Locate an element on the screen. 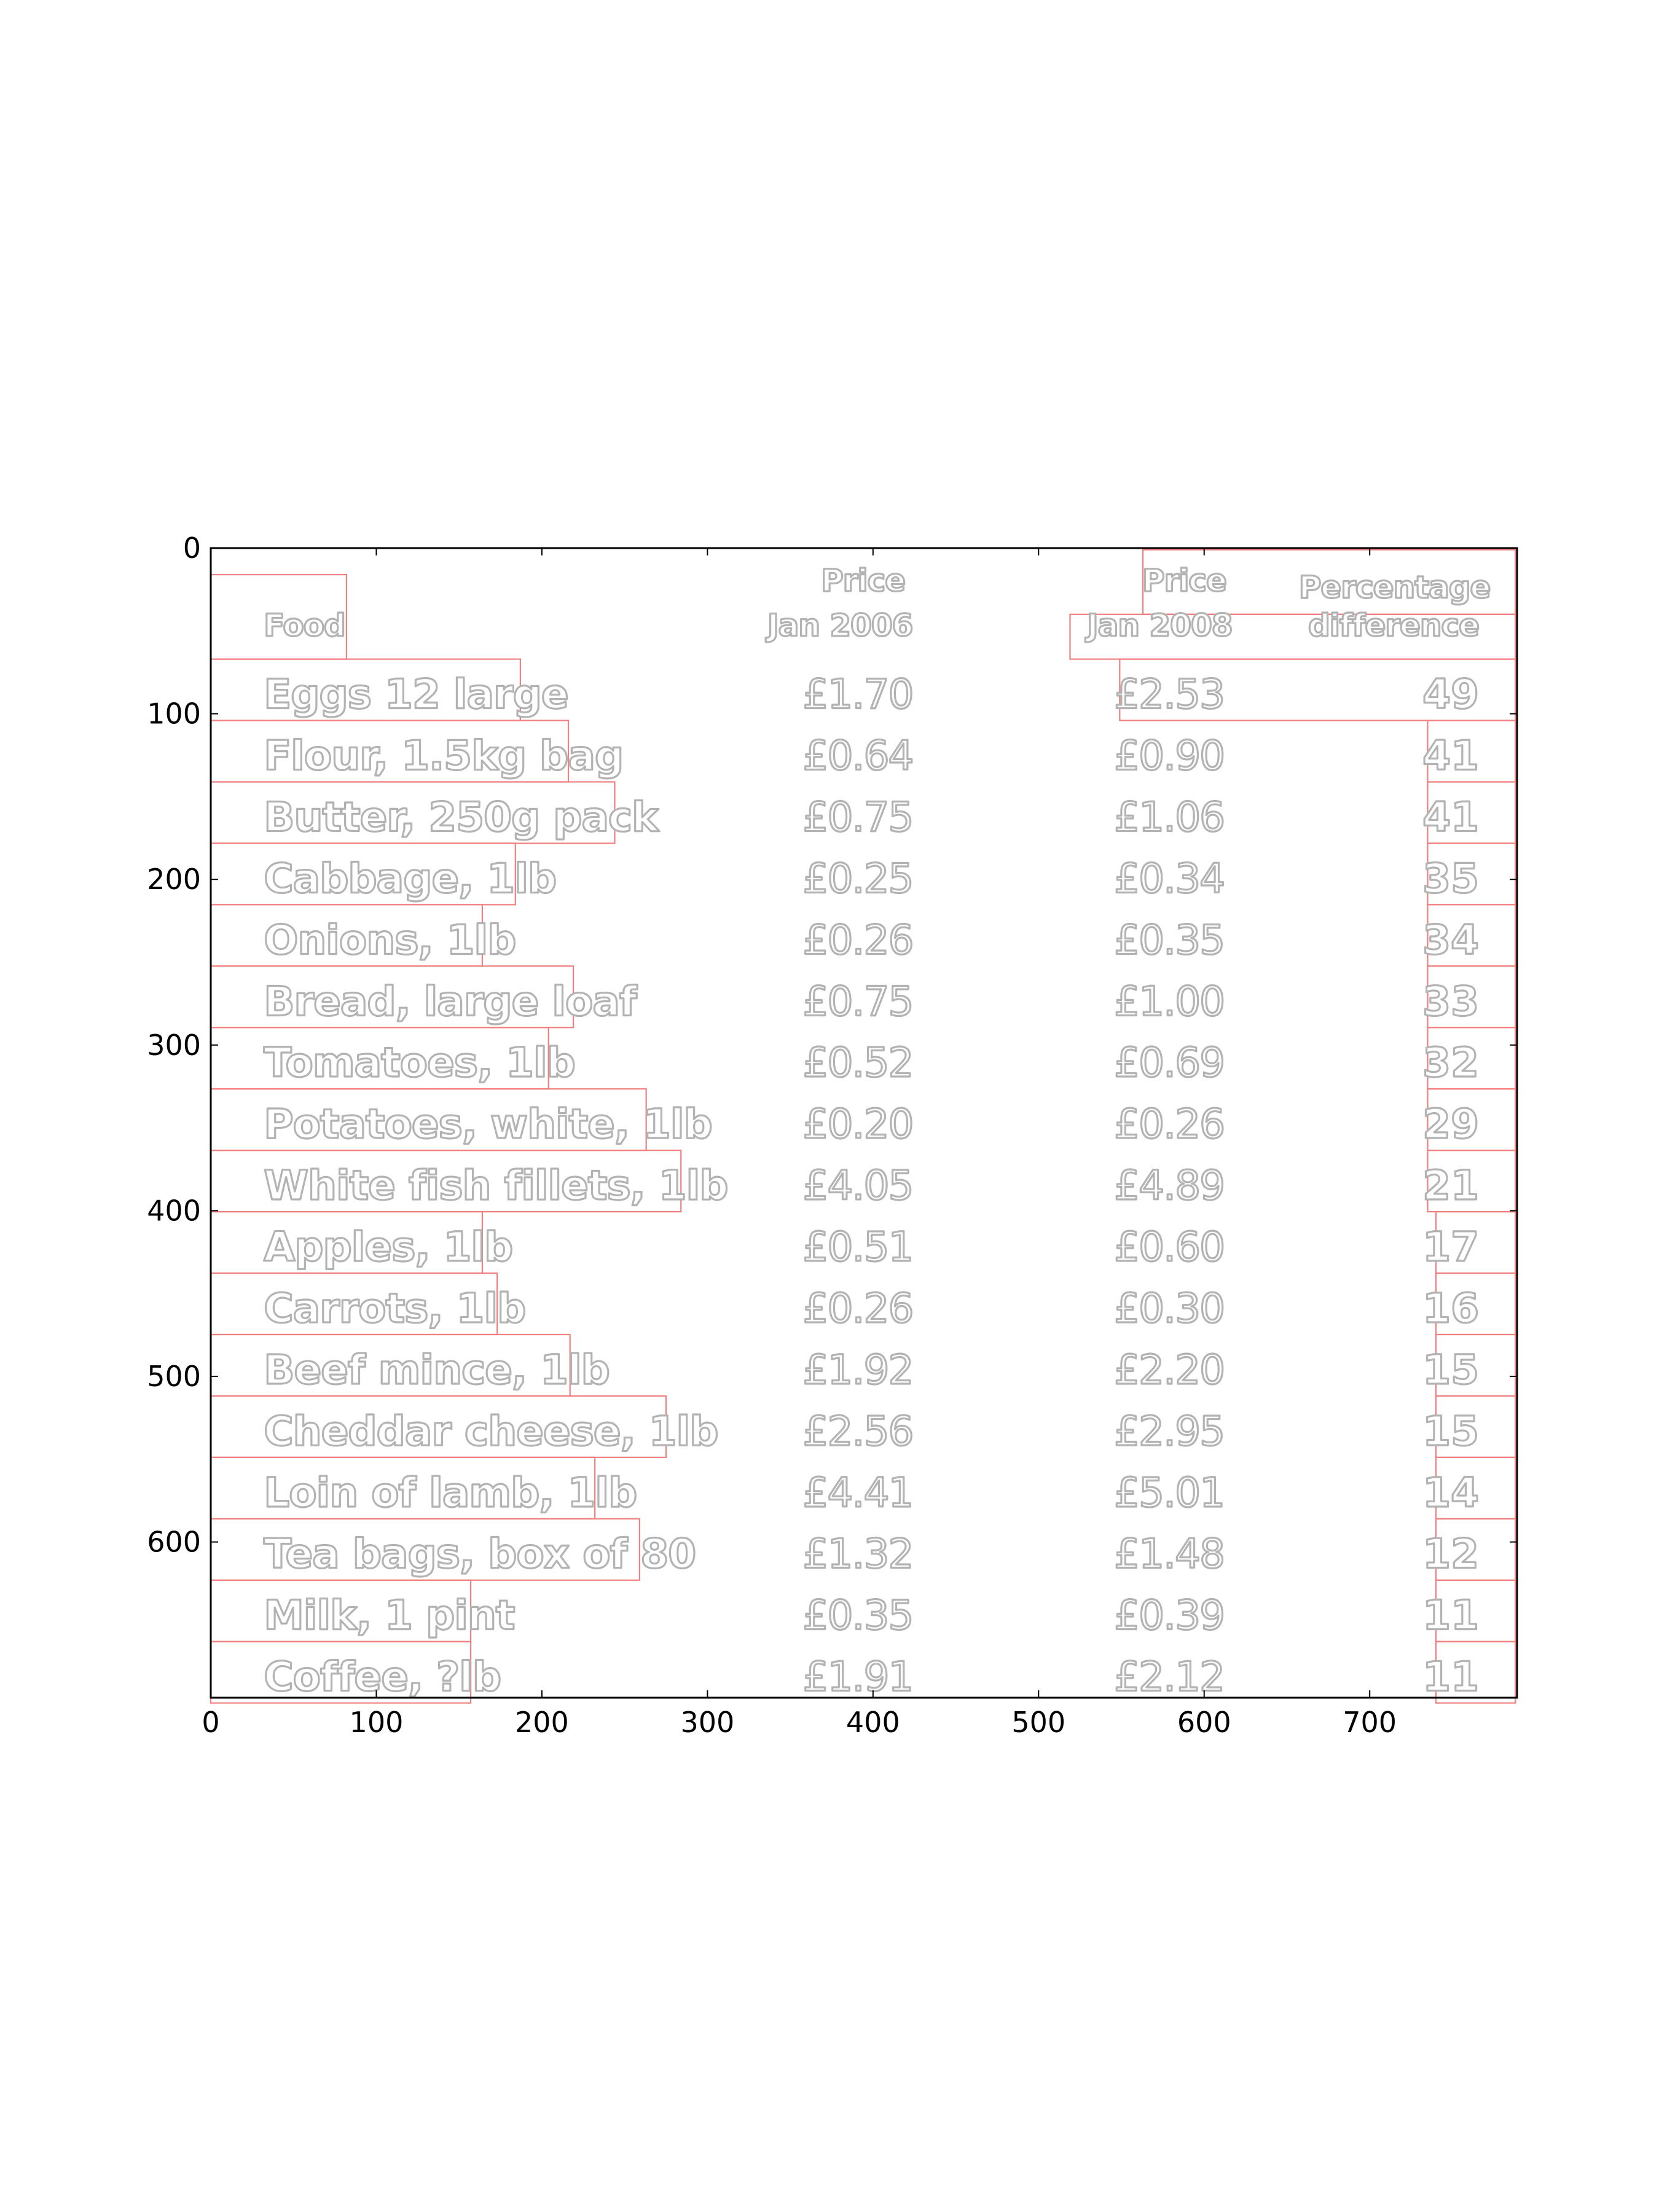 The height and width of the screenshot is (2212, 1659). price-2008: £0.35 is located at coordinates (1169, 939).